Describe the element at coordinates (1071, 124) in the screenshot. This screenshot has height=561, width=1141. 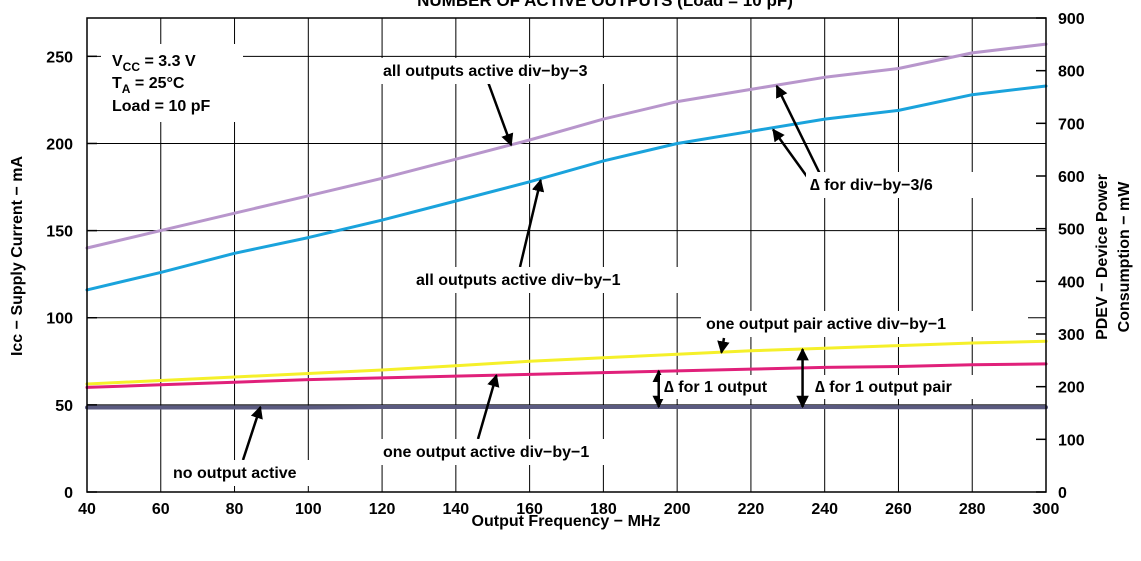
I see `y2-tick-label-7: 700` at that location.